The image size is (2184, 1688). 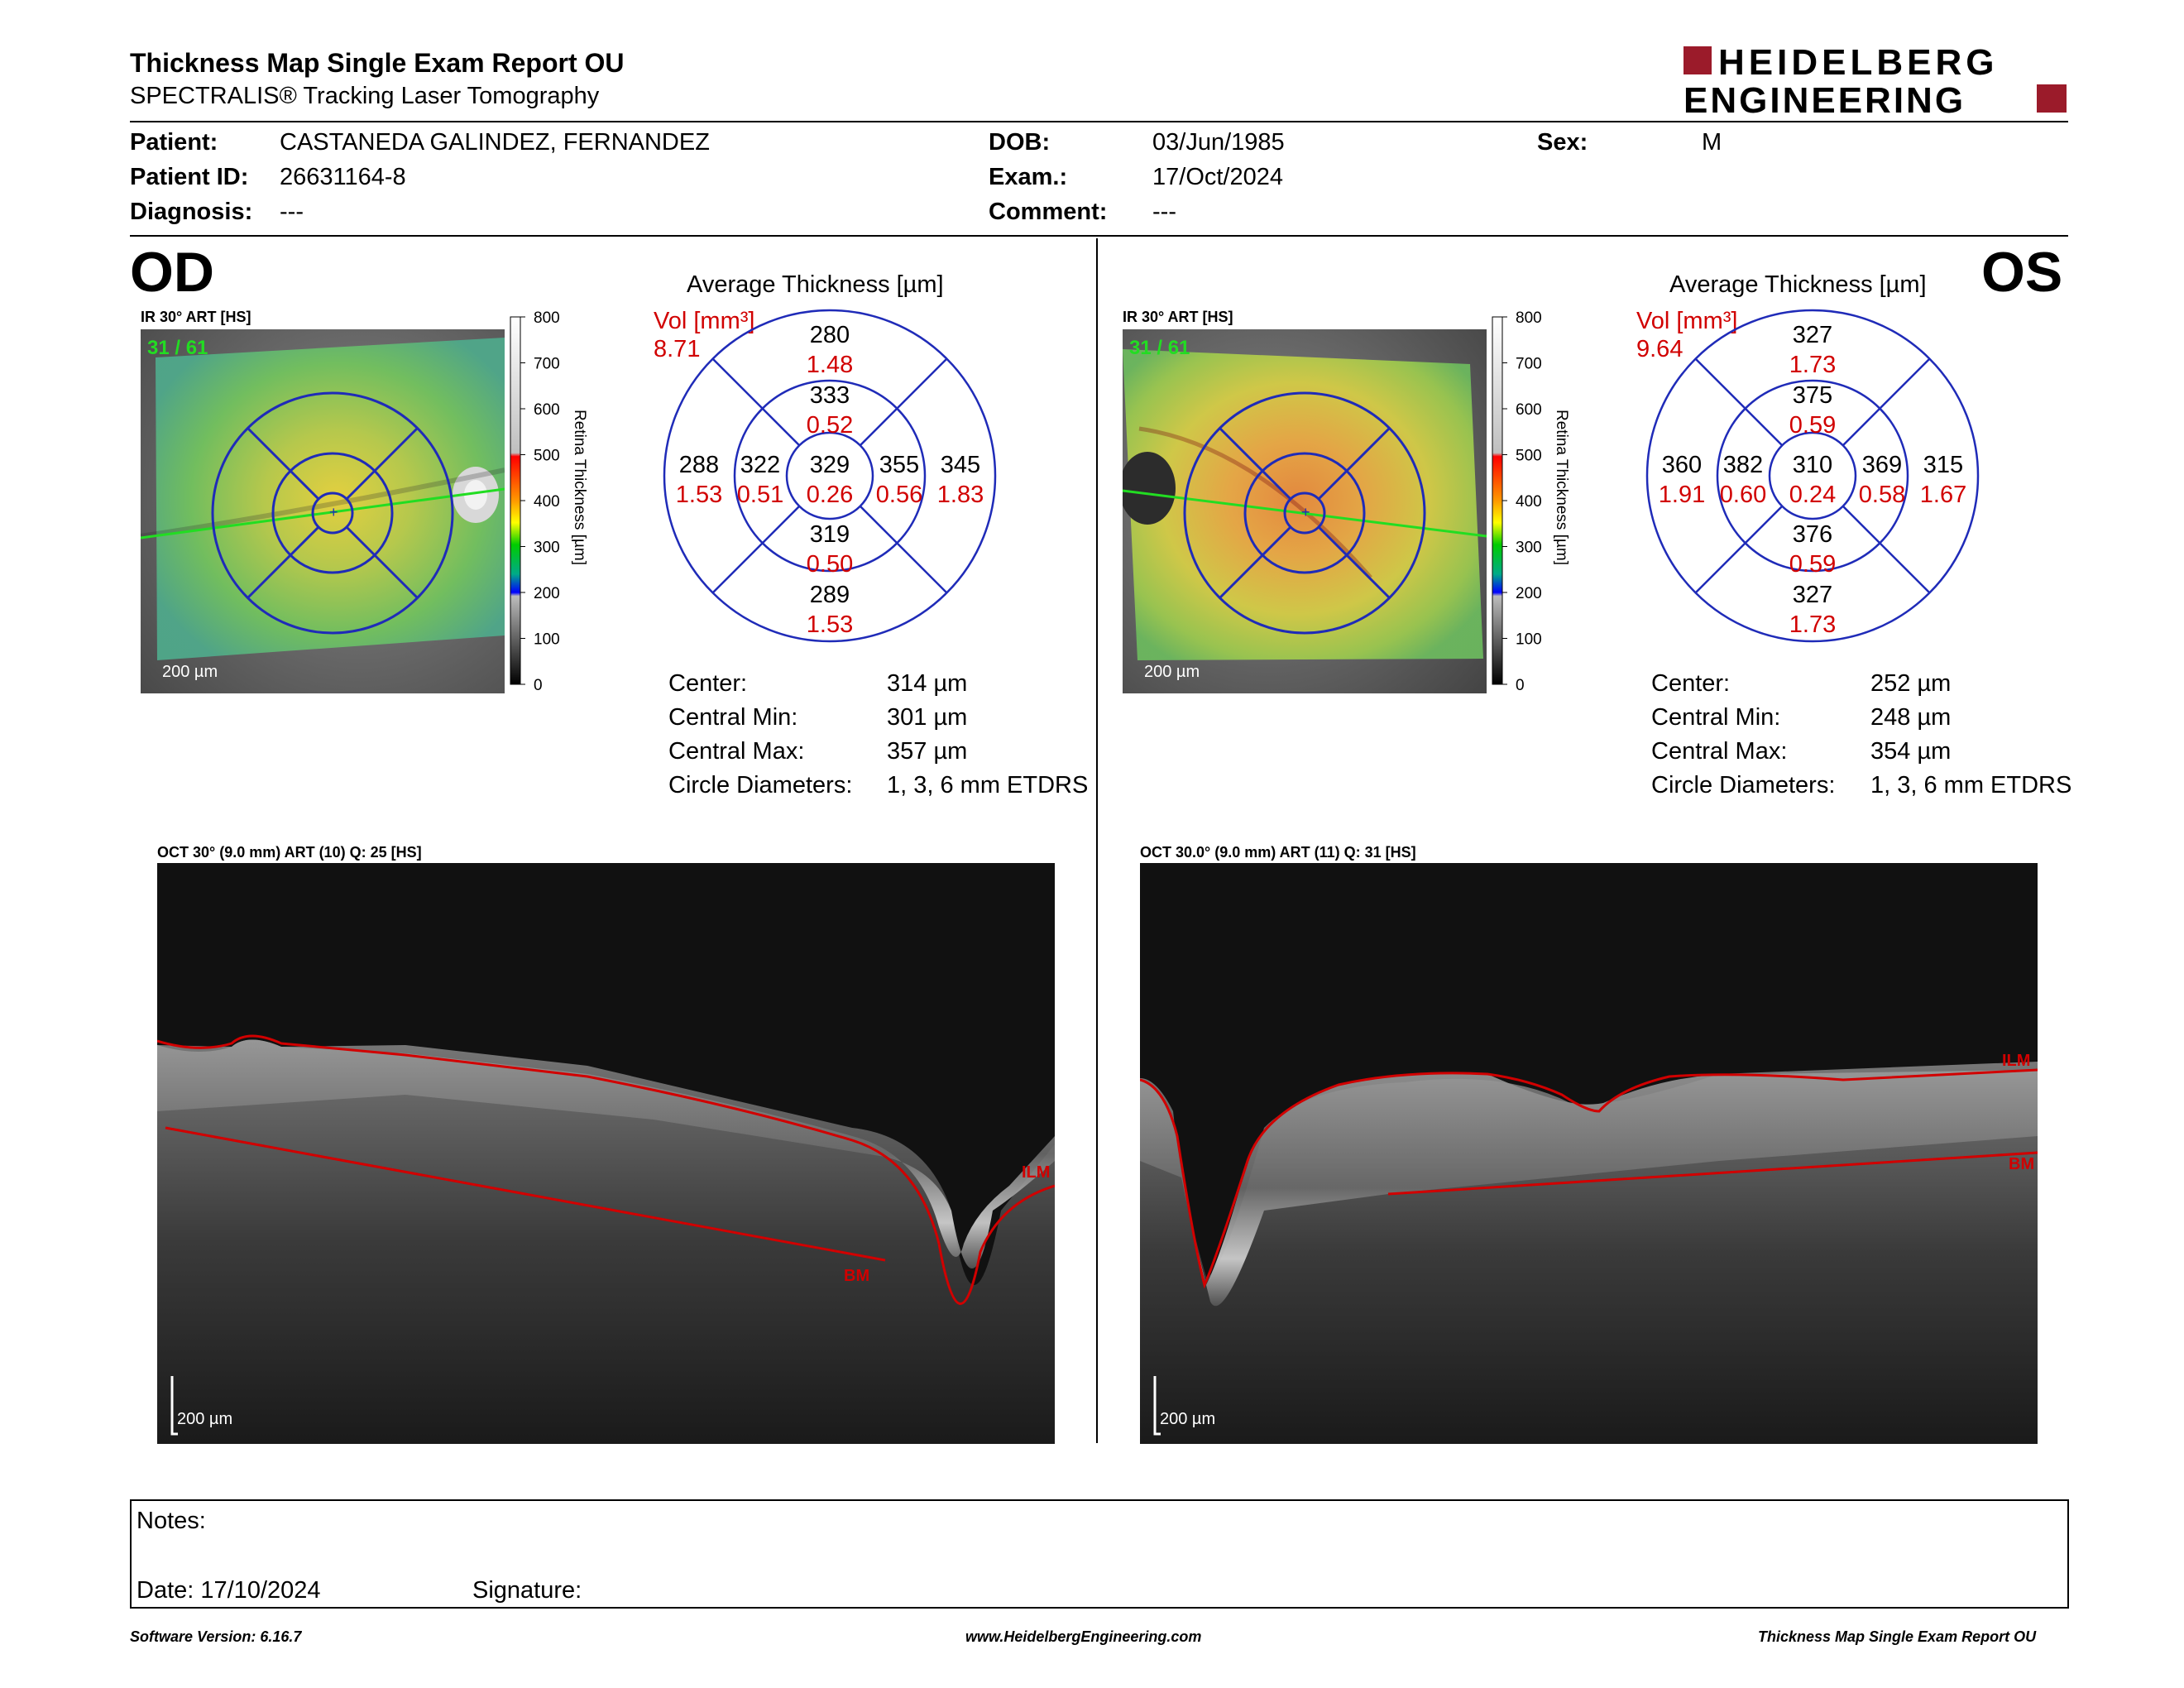 I want to click on colorbar-tick: 200, so click(x=547, y=593).